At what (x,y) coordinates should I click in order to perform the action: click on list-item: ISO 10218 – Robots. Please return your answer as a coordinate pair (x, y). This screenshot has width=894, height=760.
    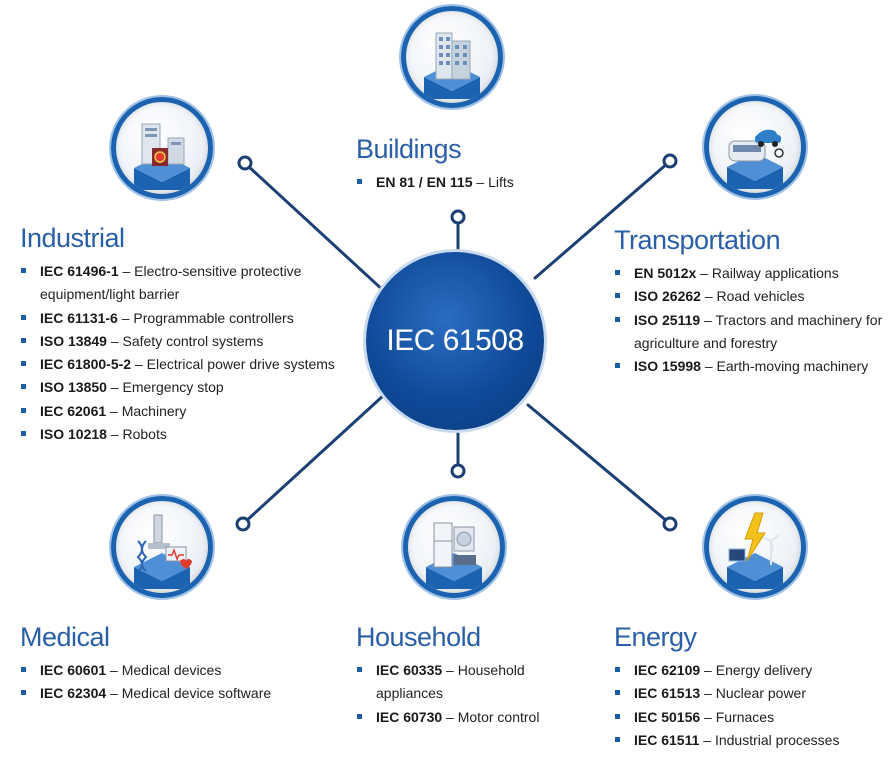
    Looking at the image, I should click on (187, 434).